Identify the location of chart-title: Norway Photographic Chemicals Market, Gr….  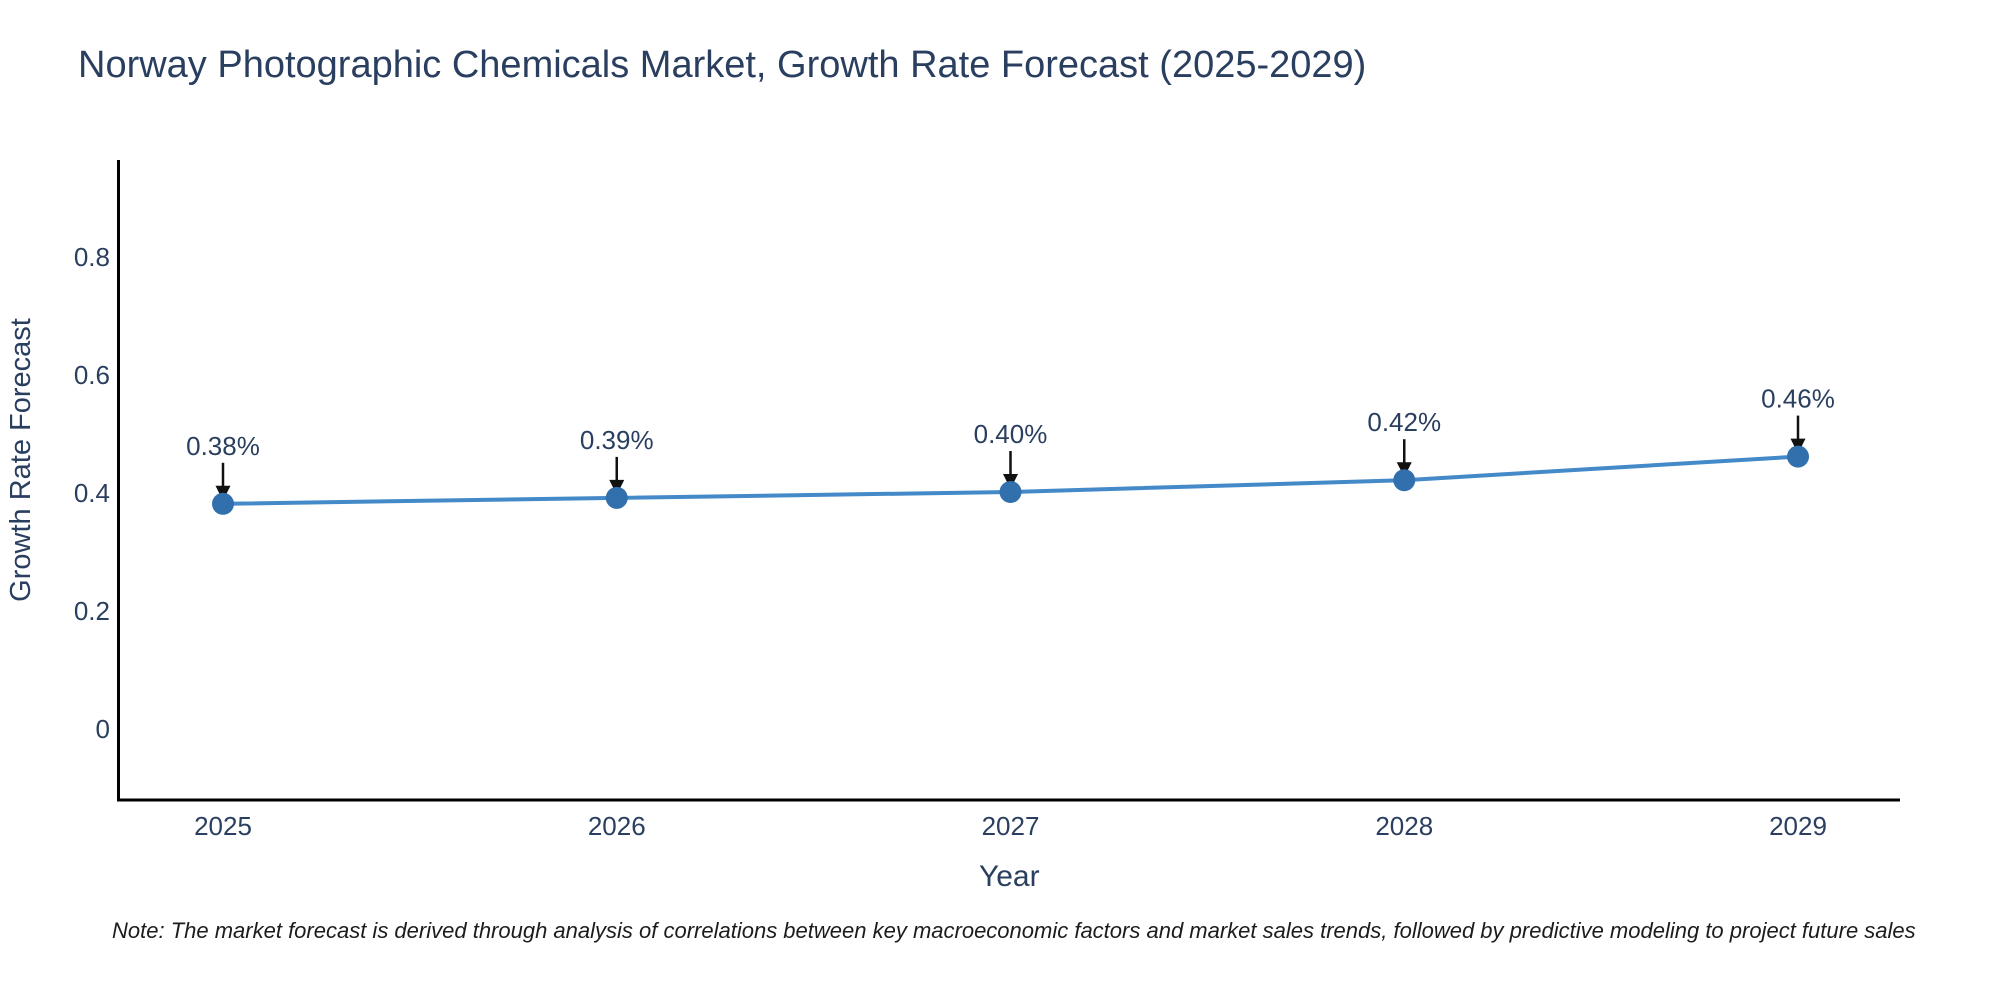
(722, 65).